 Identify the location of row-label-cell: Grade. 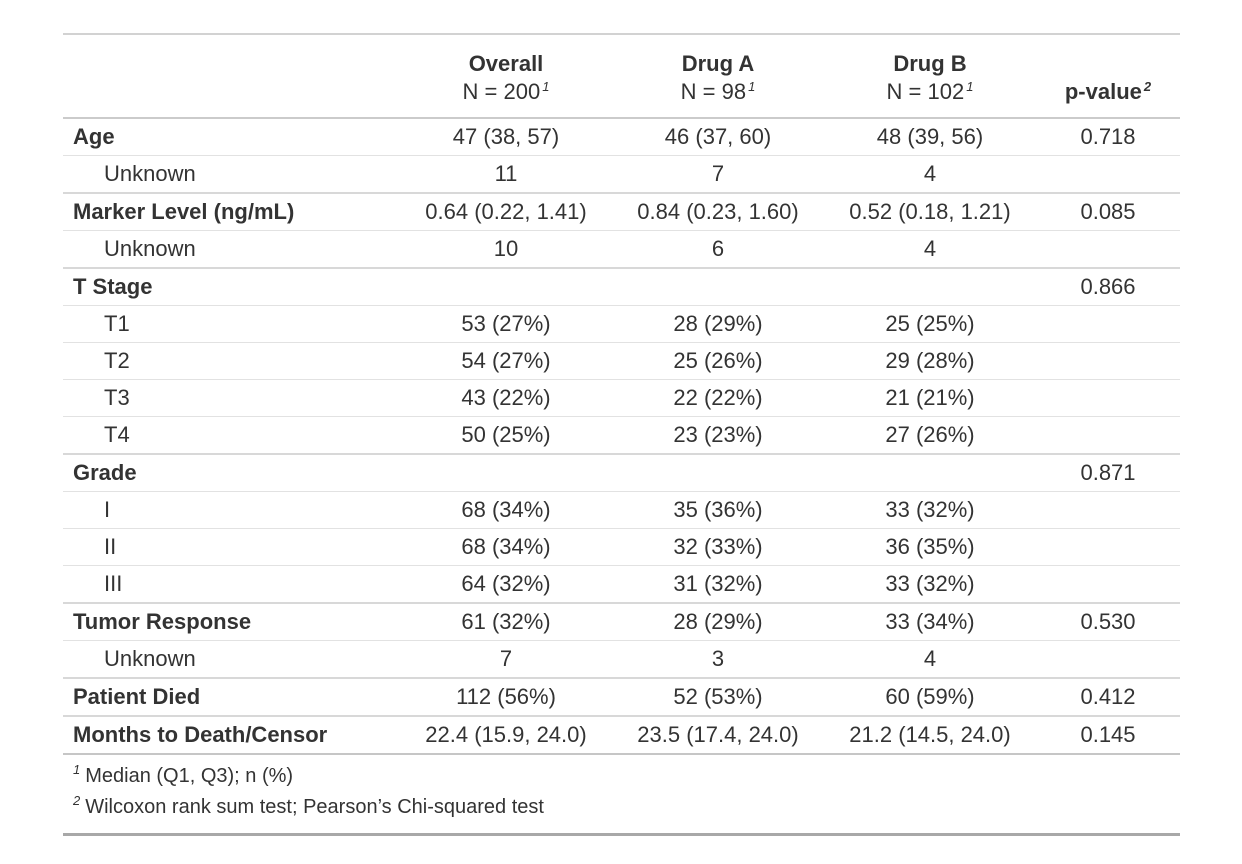
(231, 472).